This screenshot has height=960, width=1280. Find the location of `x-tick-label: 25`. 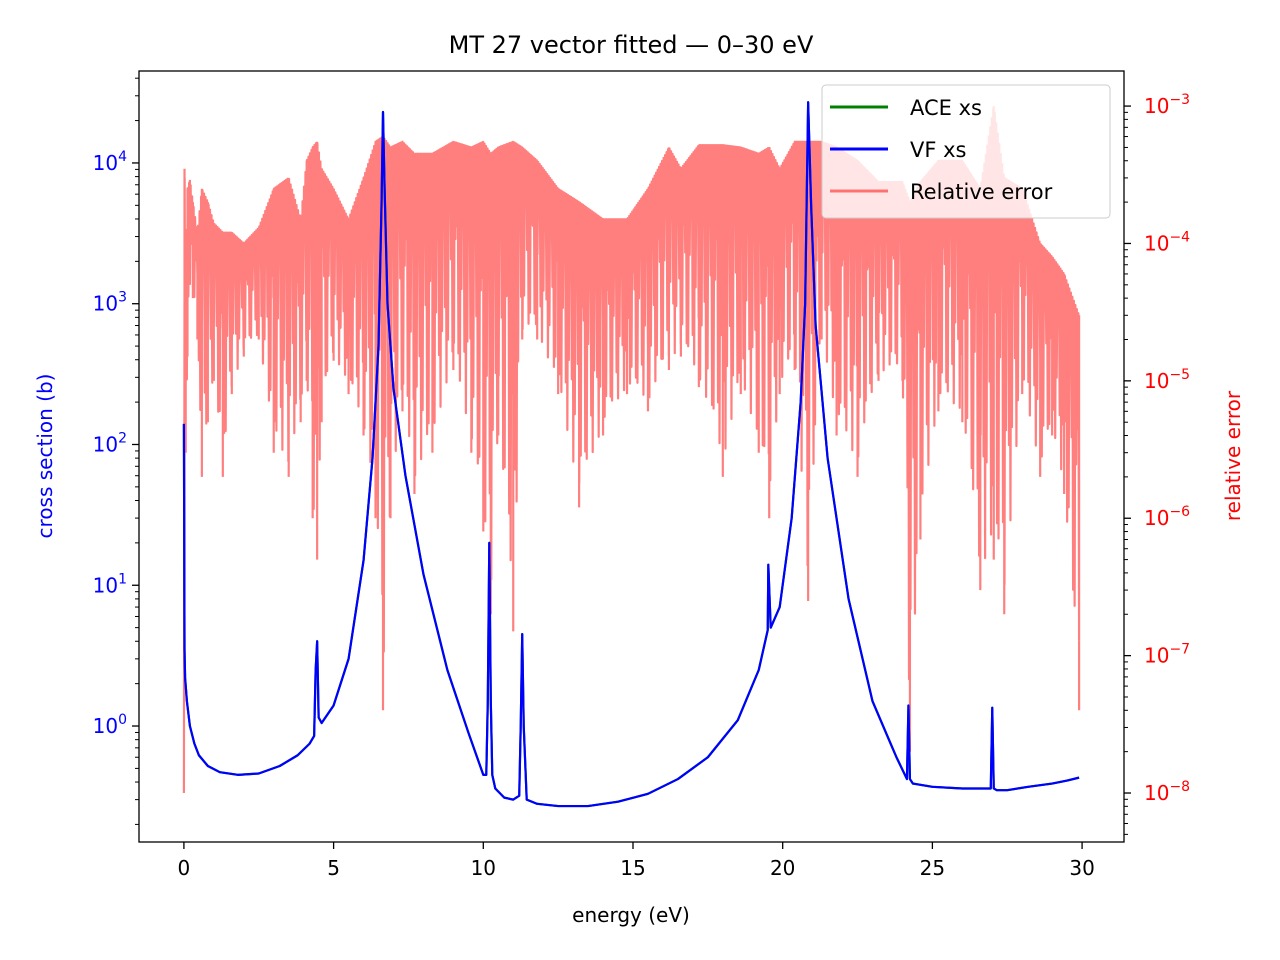

x-tick-label: 25 is located at coordinates (932, 868).